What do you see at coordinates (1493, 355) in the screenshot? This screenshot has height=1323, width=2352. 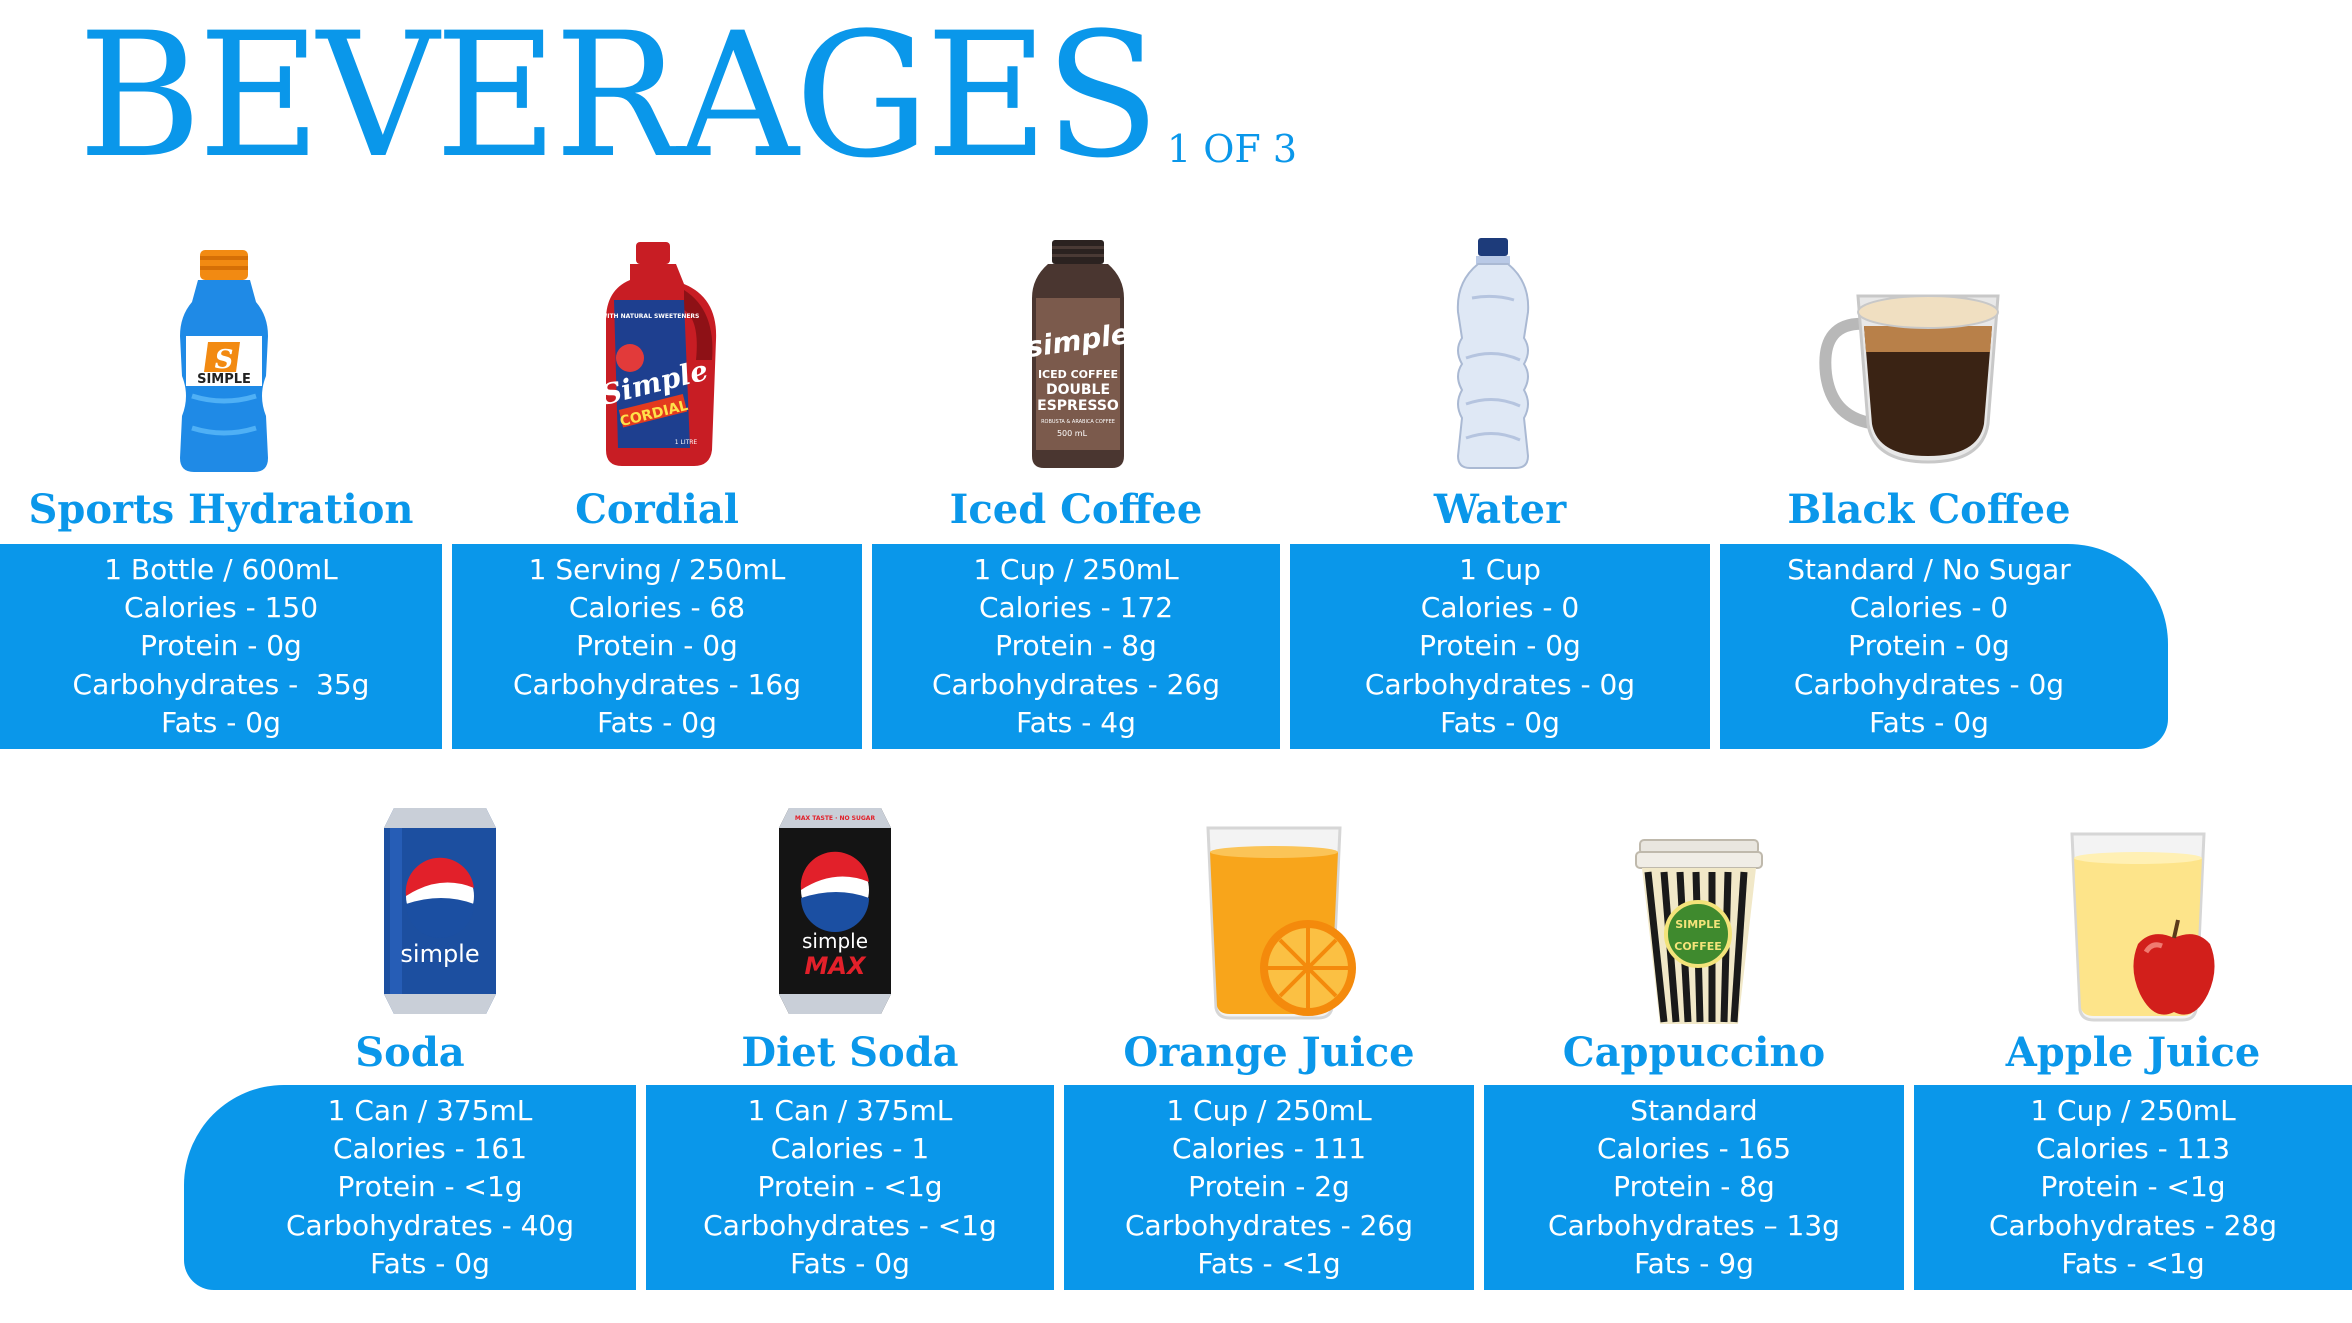 I see `water-bottle-icon` at bounding box center [1493, 355].